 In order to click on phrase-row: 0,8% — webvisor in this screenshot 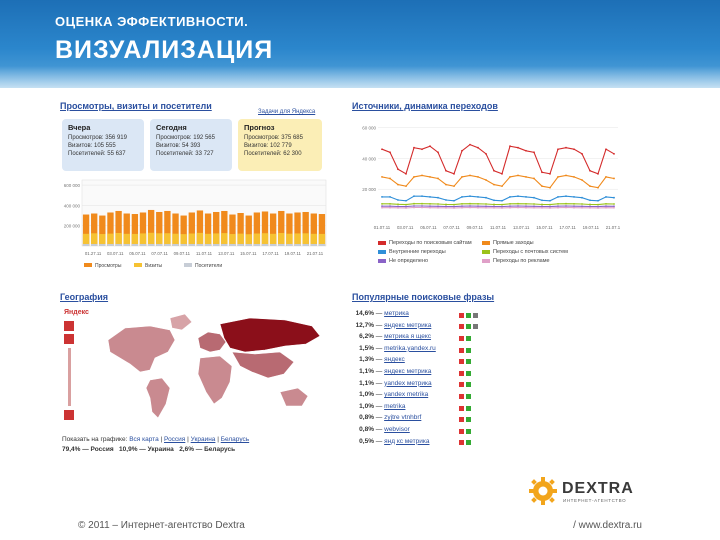, I will do `click(427, 431)`.